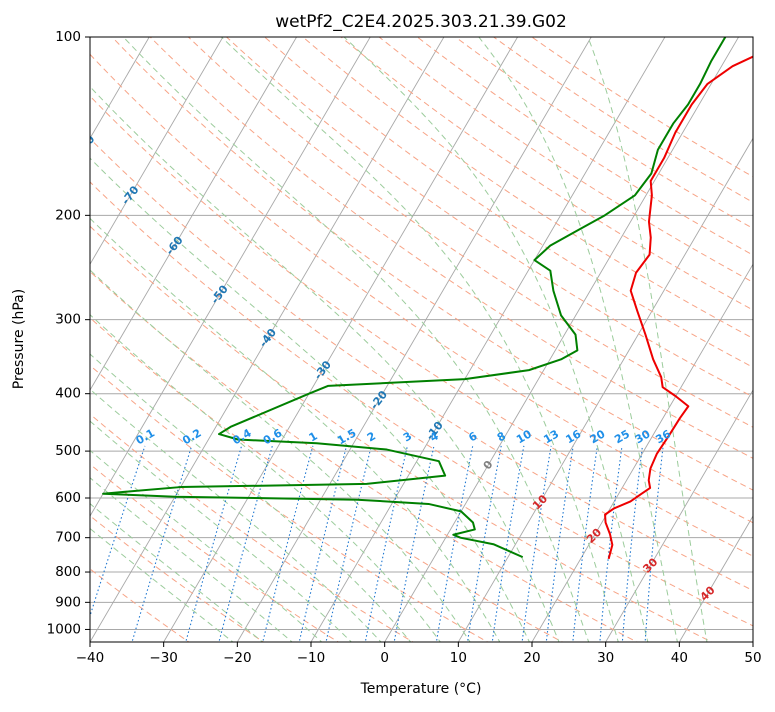 This screenshot has width=775, height=712. Describe the element at coordinates (86, 145) in the screenshot. I see `isotherm-label: -80` at that location.